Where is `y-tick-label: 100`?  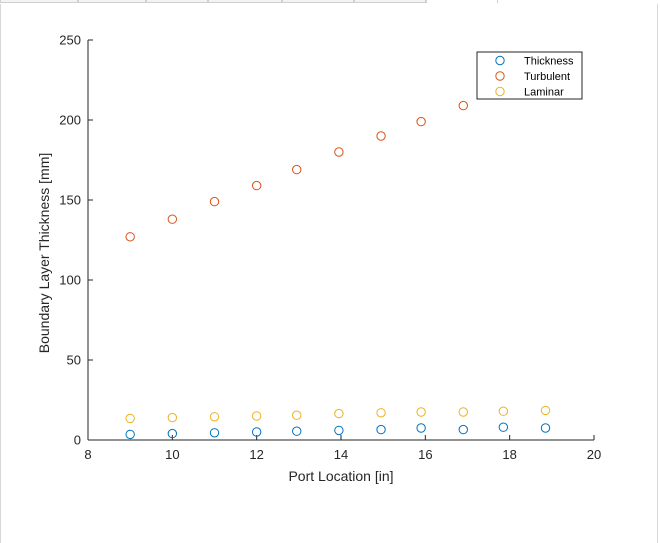
y-tick-label: 100 is located at coordinates (70, 280).